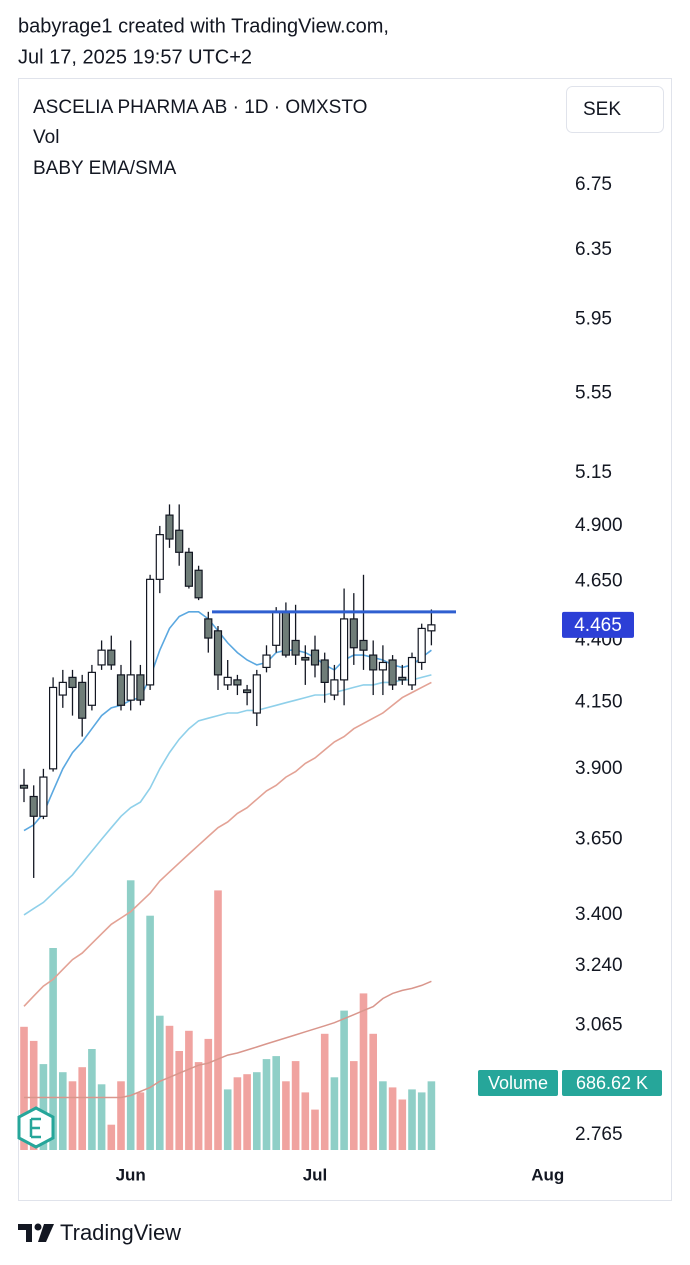 Image resolution: width=690 pixels, height=1265 pixels. What do you see at coordinates (599, 768) in the screenshot?
I see `y-tick-label: 3.900` at bounding box center [599, 768].